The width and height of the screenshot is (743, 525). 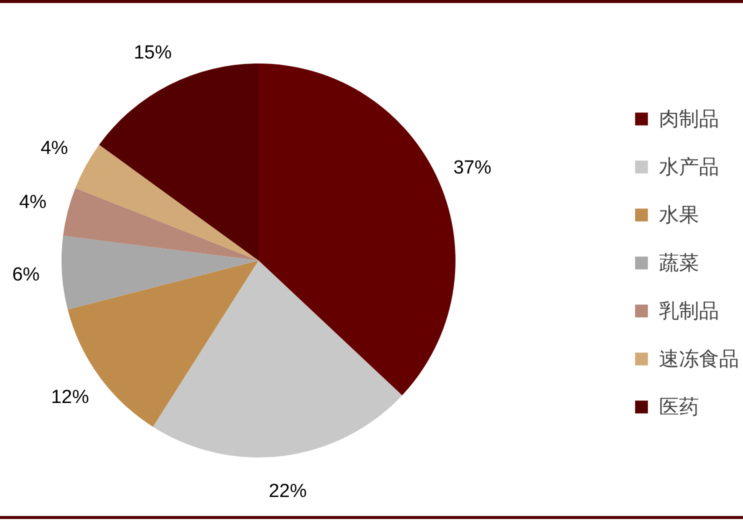 I want to click on legend-label: 蔬菜, so click(x=679, y=263).